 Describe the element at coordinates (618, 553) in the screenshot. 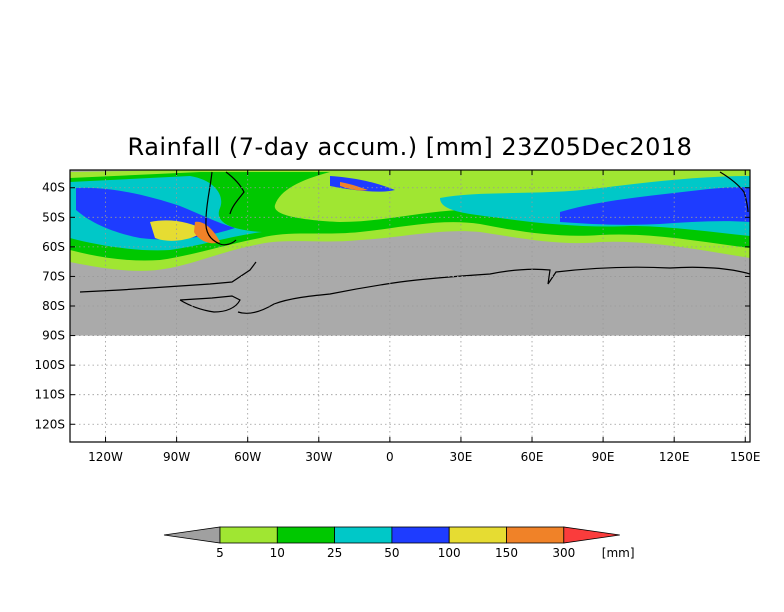

I see `colorbar-unit: [mm]` at that location.